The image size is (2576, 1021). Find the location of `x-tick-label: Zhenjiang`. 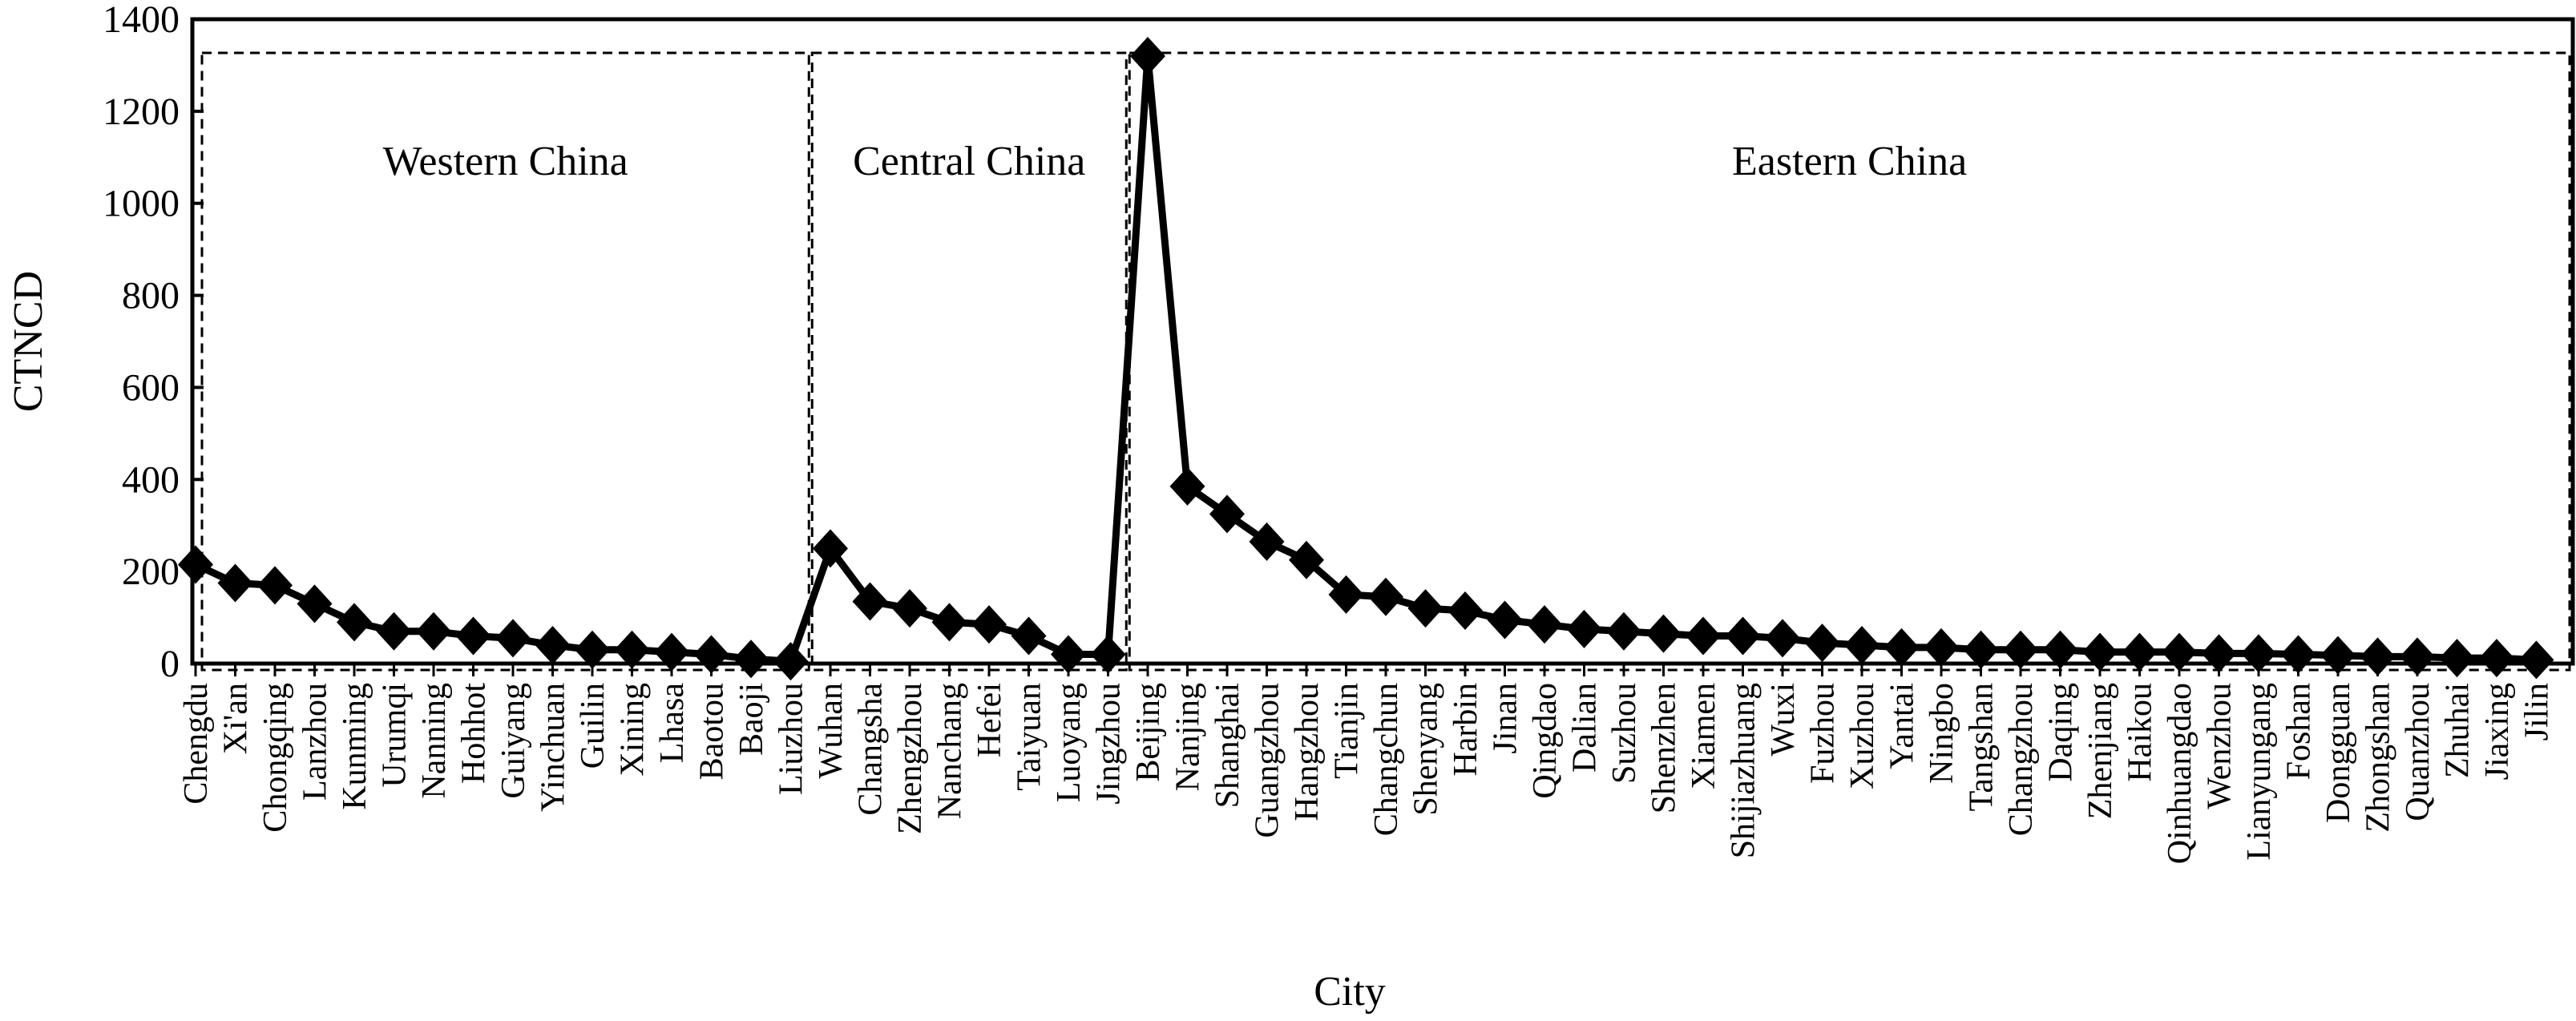

x-tick-label: Zhenjiang is located at coordinates (2101, 751).